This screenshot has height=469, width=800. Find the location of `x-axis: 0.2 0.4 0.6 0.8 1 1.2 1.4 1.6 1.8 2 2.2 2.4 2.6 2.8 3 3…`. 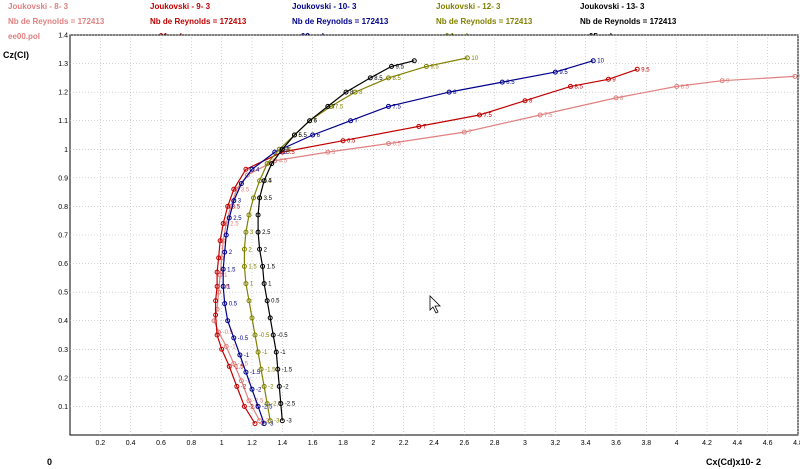

x-axis: 0.2 0.4 0.6 0.8 1 1.2 1.4 1.6 1.8 2 2.2 2.4 2.6 2.8 3 3… is located at coordinates (447, 443).